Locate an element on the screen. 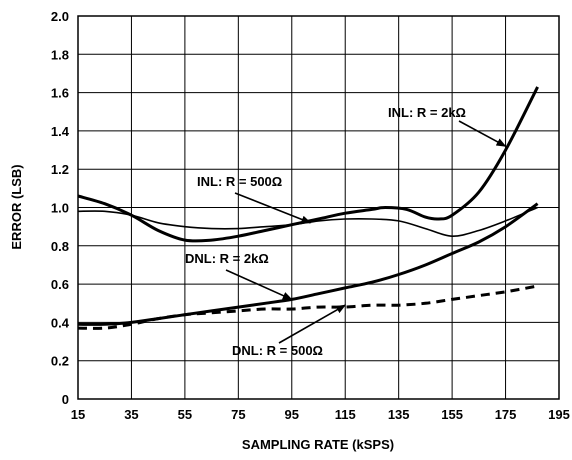 This screenshot has width=572, height=460. y-tick-label: 1.8 is located at coordinates (60, 54).